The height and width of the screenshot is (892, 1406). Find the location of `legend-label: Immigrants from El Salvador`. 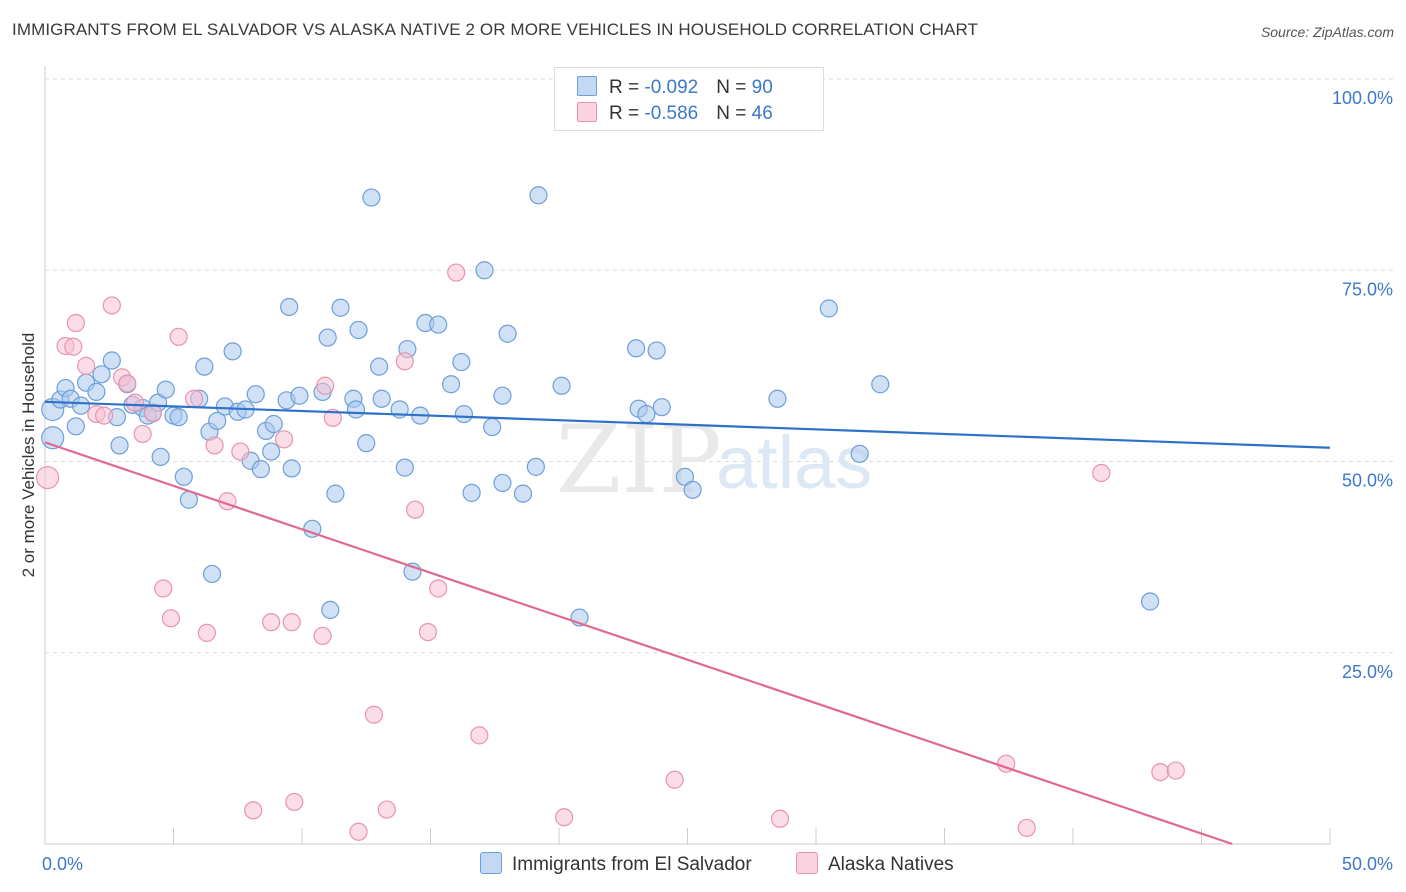

legend-label: Immigrants from El Salvador is located at coordinates (632, 864).